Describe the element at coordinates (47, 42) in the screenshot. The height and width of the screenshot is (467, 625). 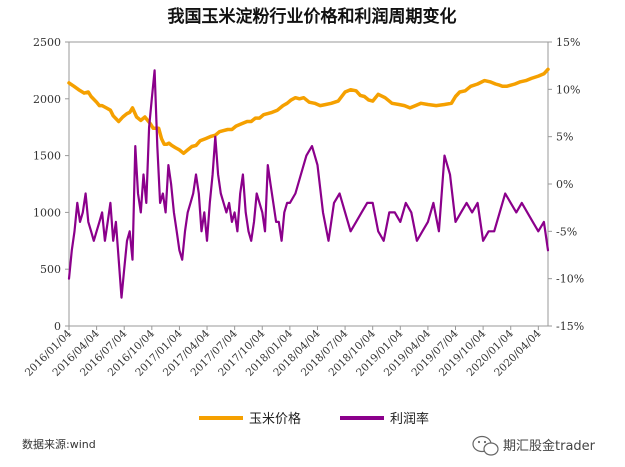
I see `left-tick-label: 2500` at that location.